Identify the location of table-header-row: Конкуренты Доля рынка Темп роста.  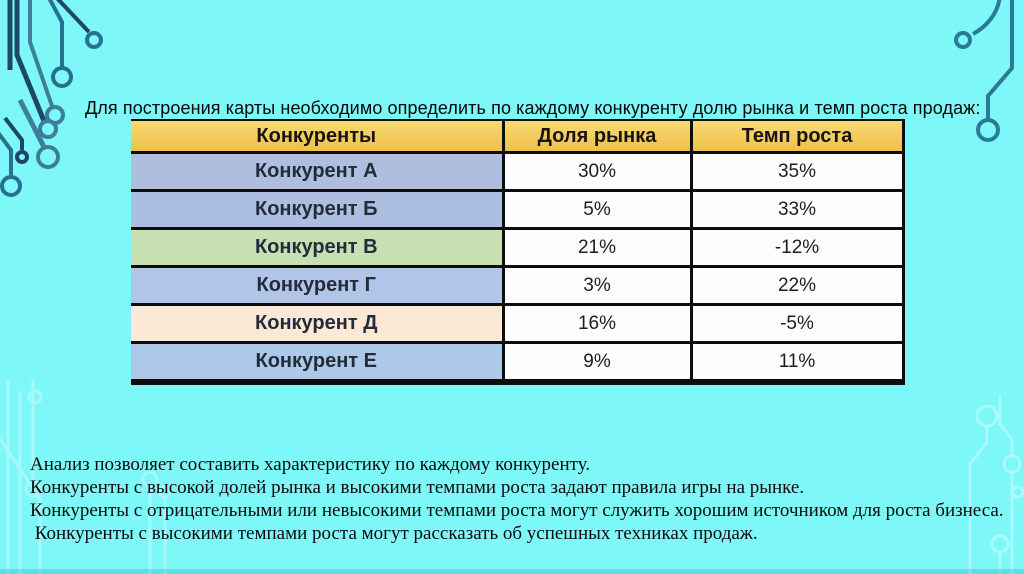
(518, 136).